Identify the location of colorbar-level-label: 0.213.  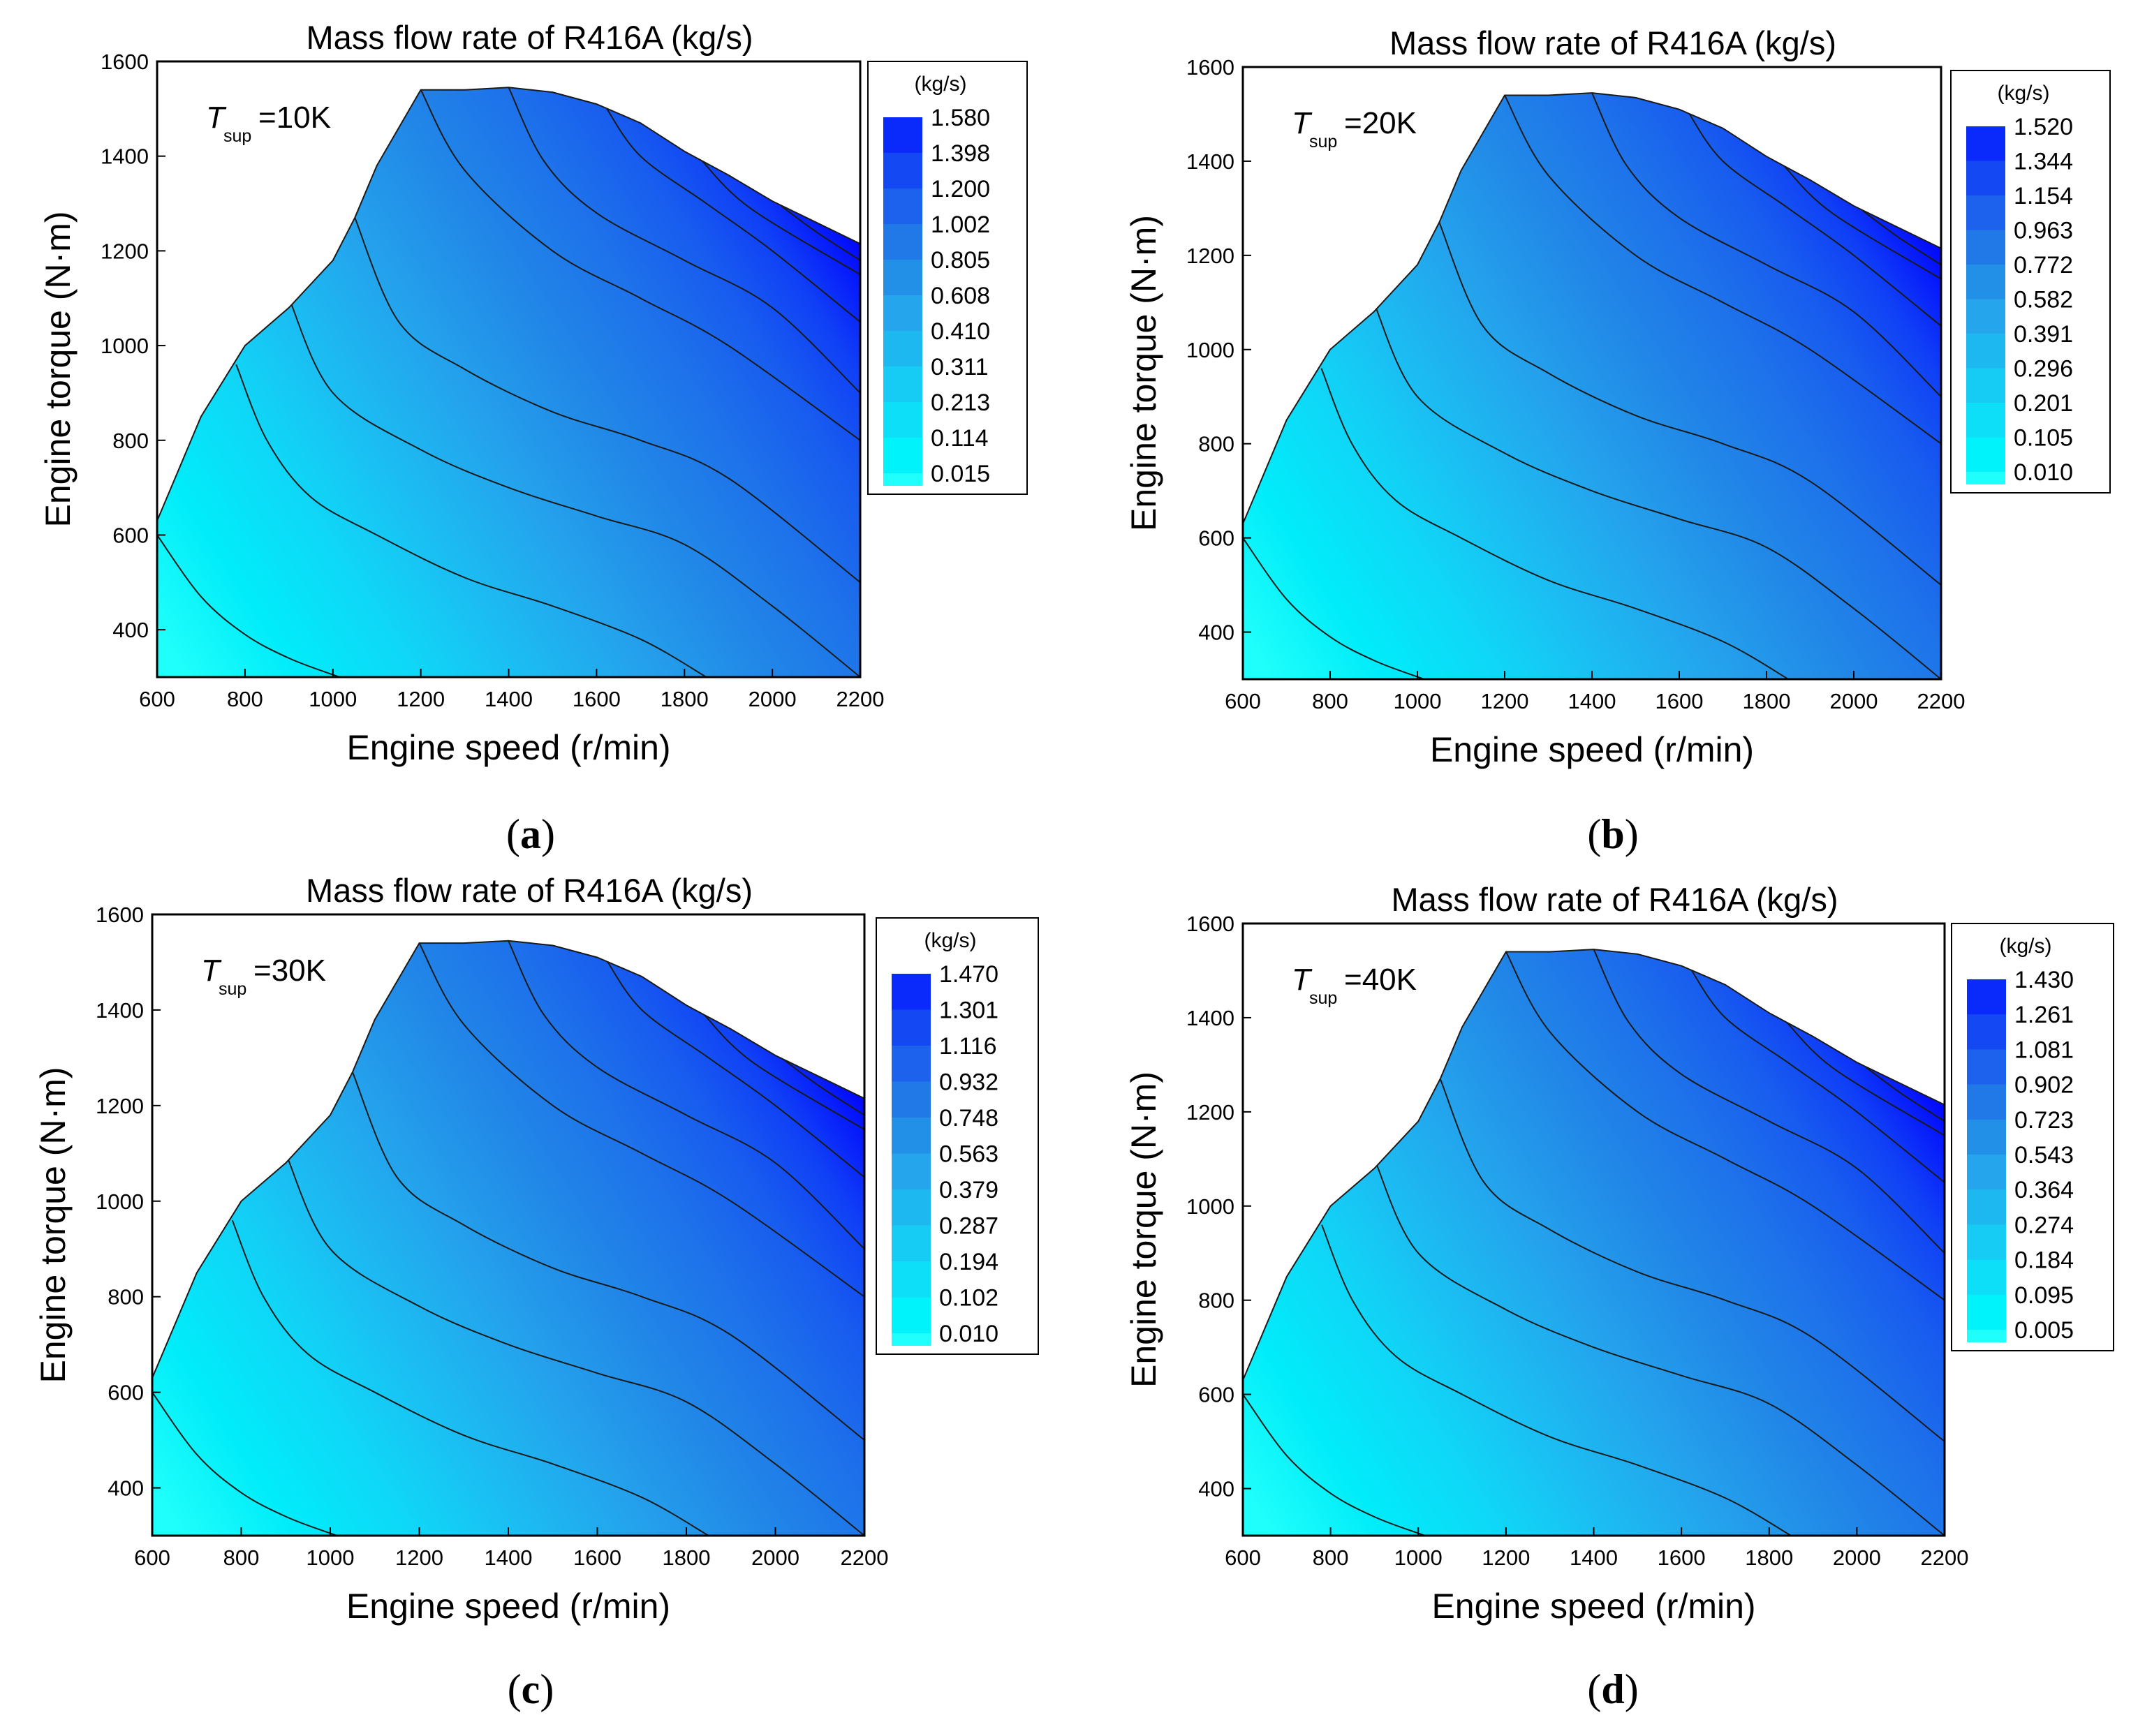
(961, 403).